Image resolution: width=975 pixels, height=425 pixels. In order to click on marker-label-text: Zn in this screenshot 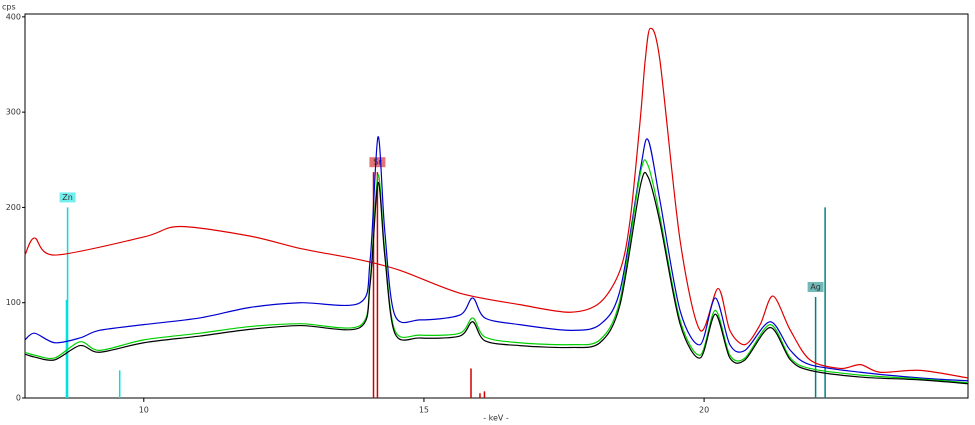, I will do `click(67, 197)`.